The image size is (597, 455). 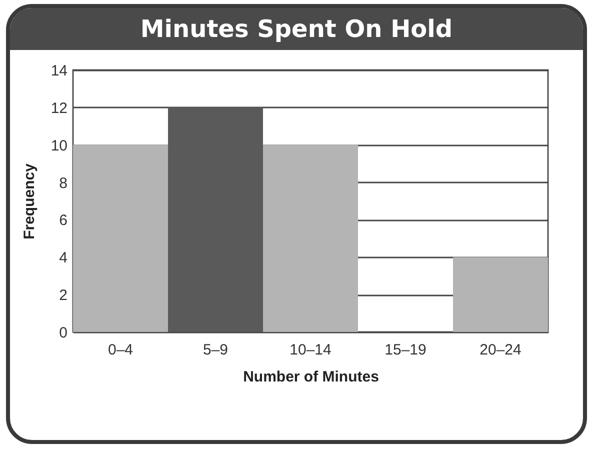 What do you see at coordinates (501, 350) in the screenshot?
I see `x-tick-label: 20–24` at bounding box center [501, 350].